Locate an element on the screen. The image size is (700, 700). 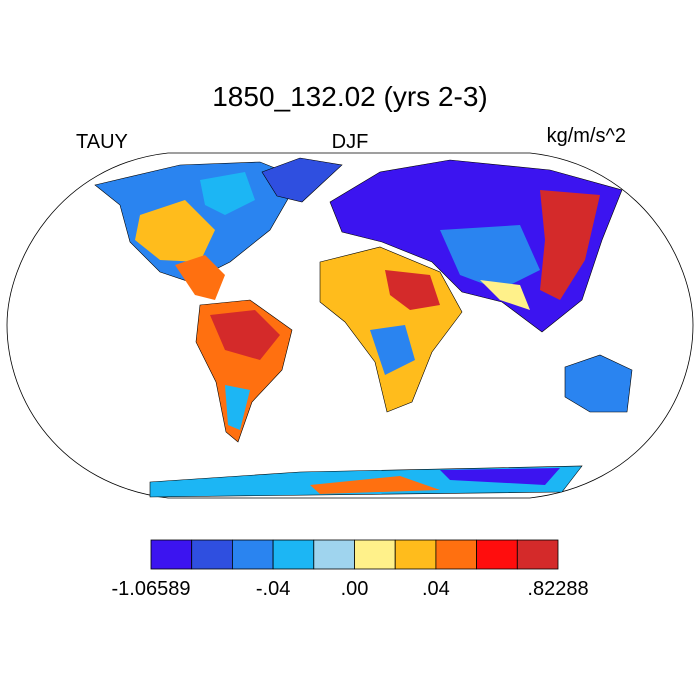
colorbar-label: .82288 is located at coordinates (557, 589).